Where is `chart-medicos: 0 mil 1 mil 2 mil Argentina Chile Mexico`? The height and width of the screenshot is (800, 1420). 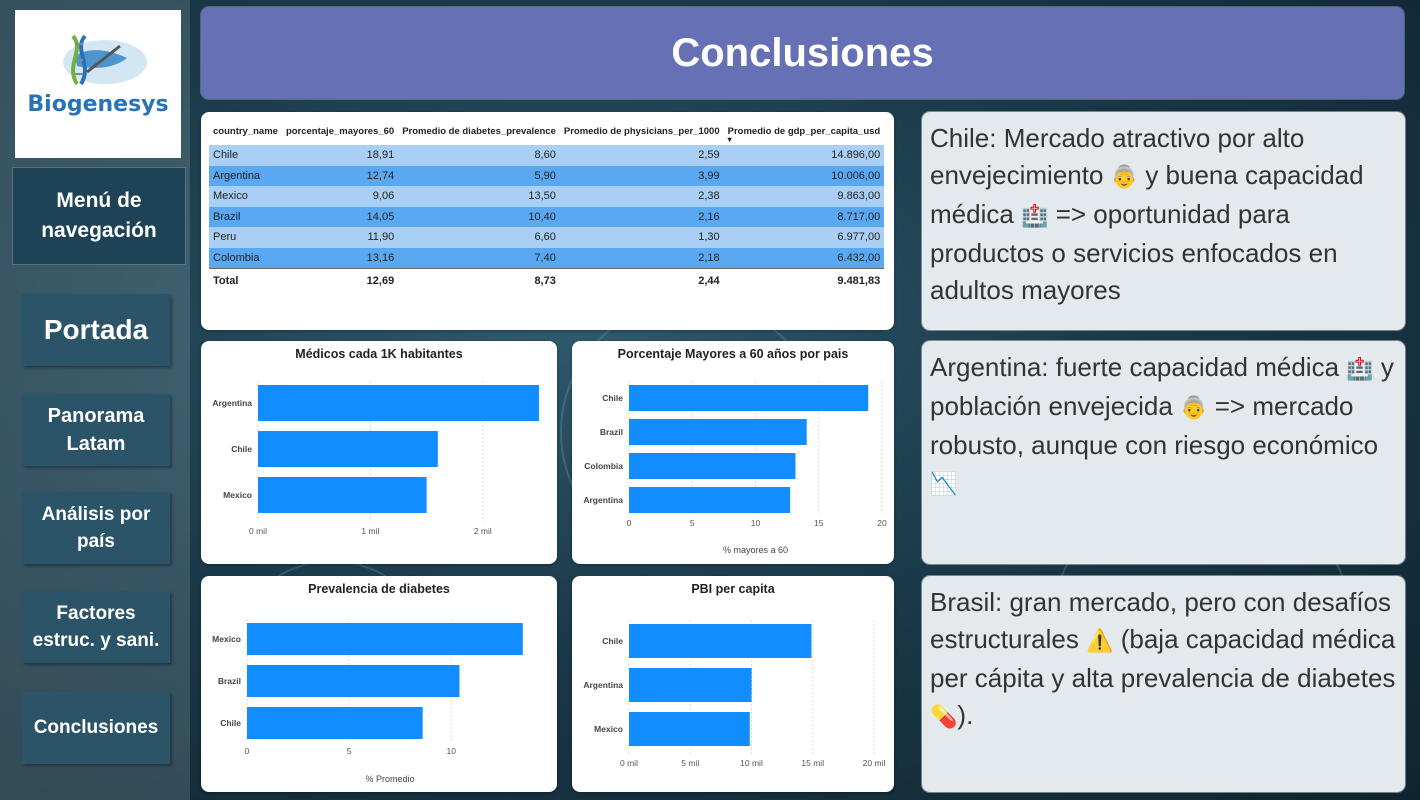 chart-medicos: 0 mil 1 mil 2 mil Argentina Chile Mexico is located at coordinates (375, 458).